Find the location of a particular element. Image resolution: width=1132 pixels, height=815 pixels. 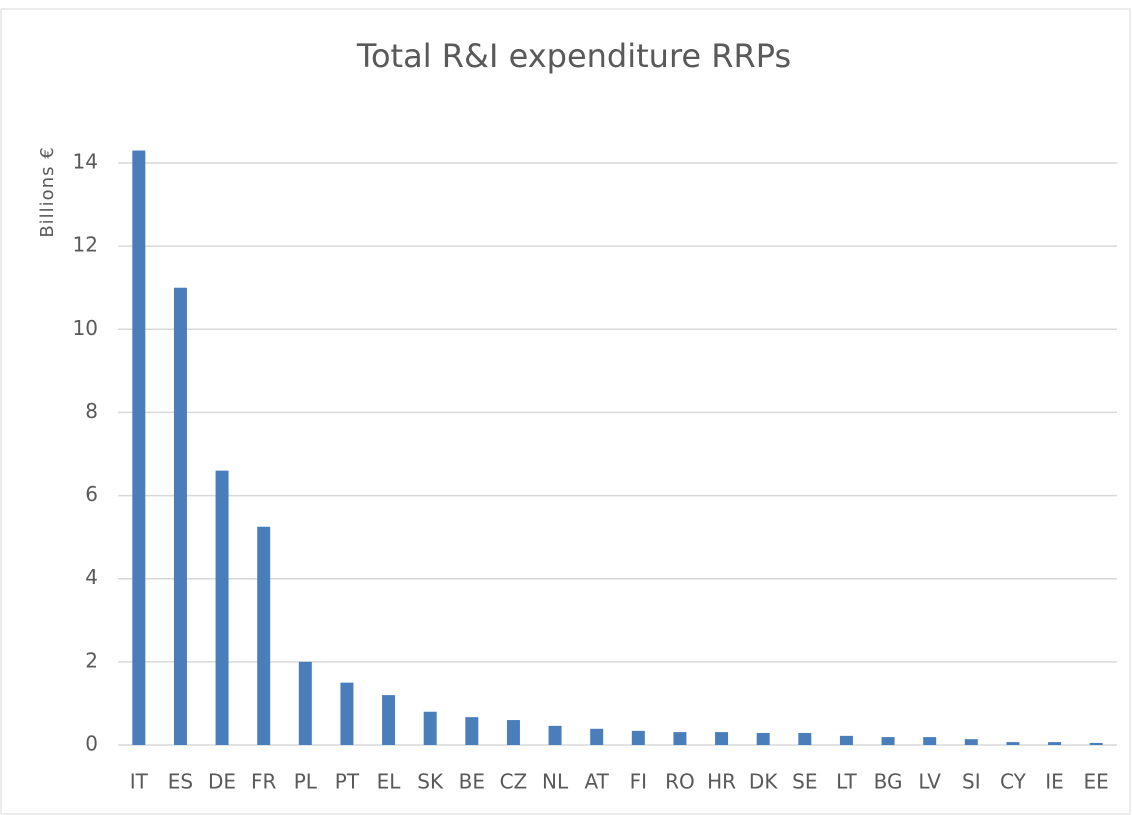

x-tick-label: CZ is located at coordinates (514, 782).